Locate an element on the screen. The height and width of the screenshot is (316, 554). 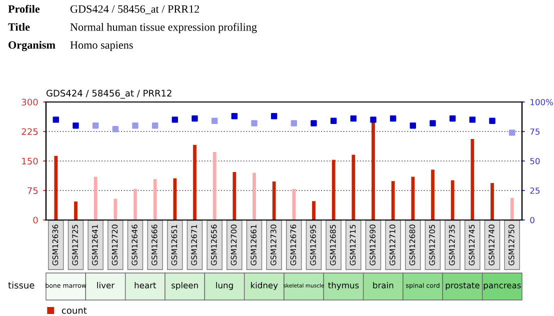
chart-title: GDS424 / 58456_at / PRR12 is located at coordinates (109, 94).